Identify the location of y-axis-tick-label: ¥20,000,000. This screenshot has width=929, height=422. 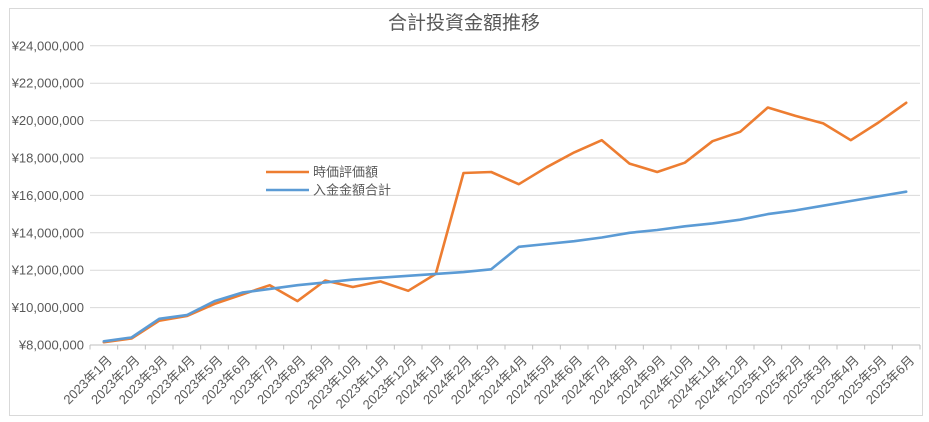
(47, 120).